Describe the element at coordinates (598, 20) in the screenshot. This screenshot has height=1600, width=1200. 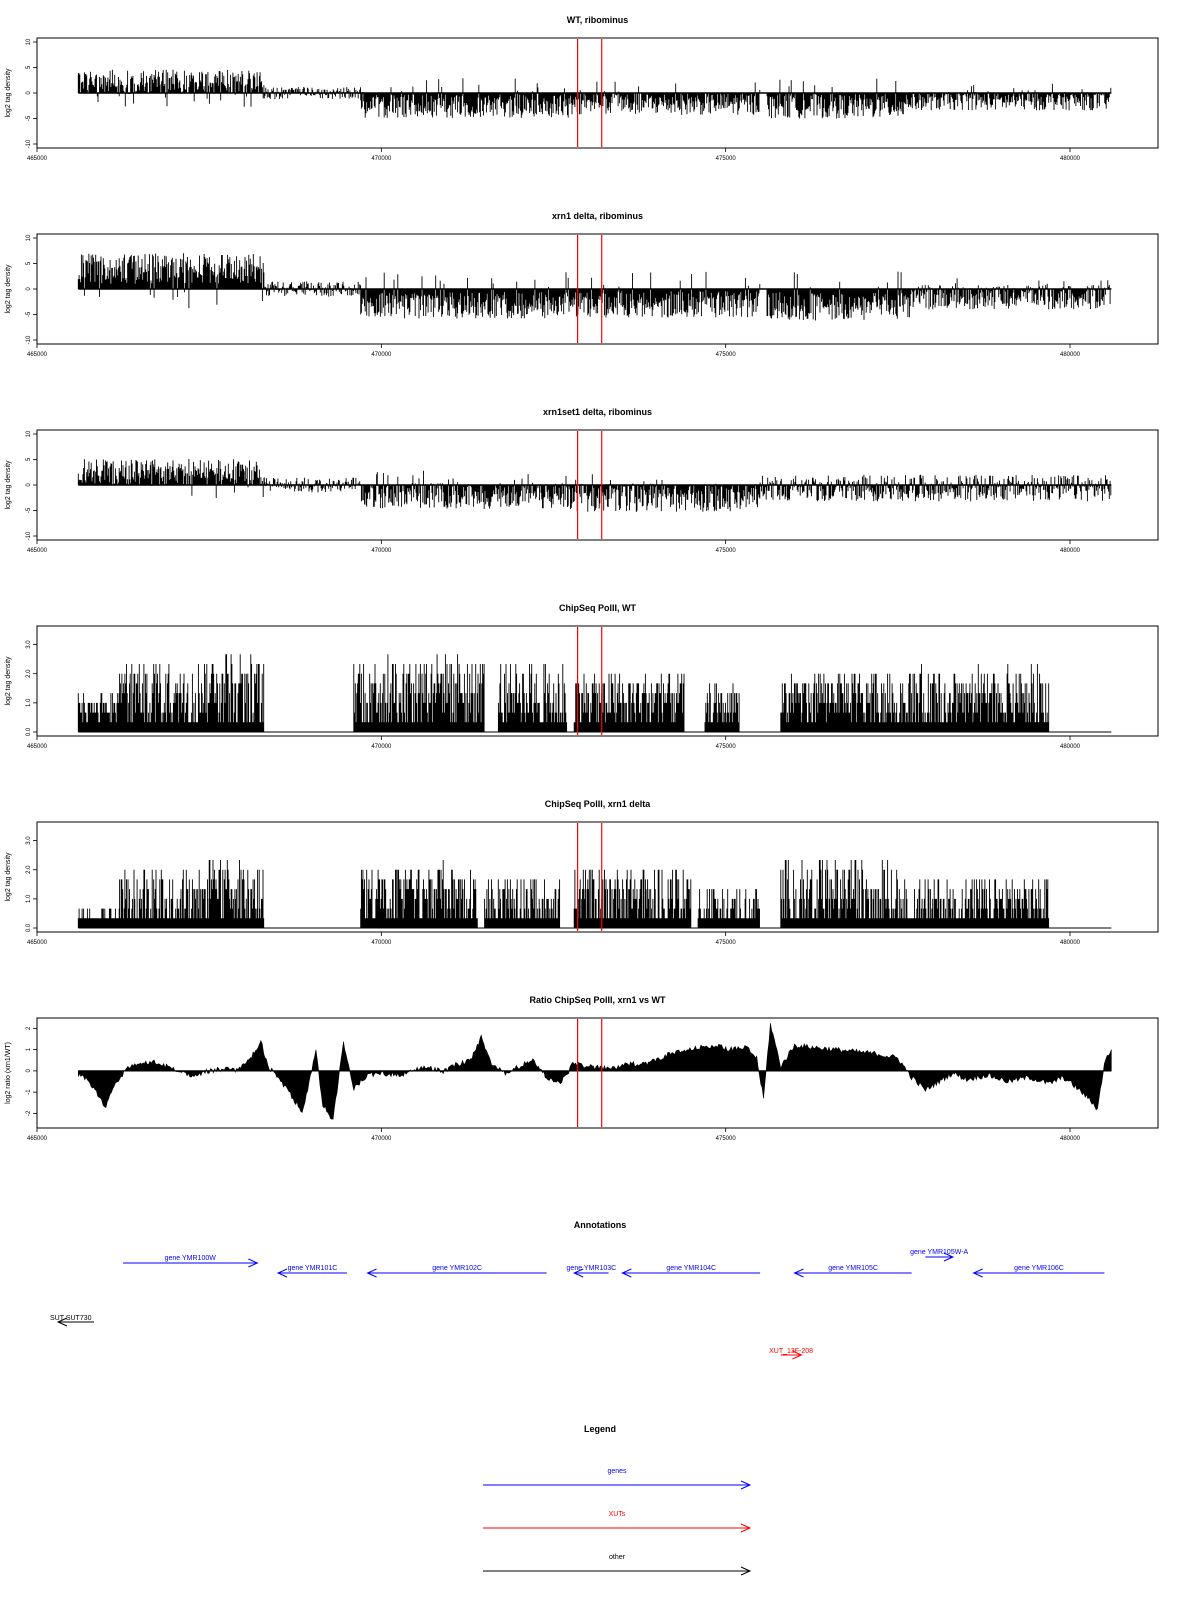
I see `panel-title: WT, ribominus` at that location.